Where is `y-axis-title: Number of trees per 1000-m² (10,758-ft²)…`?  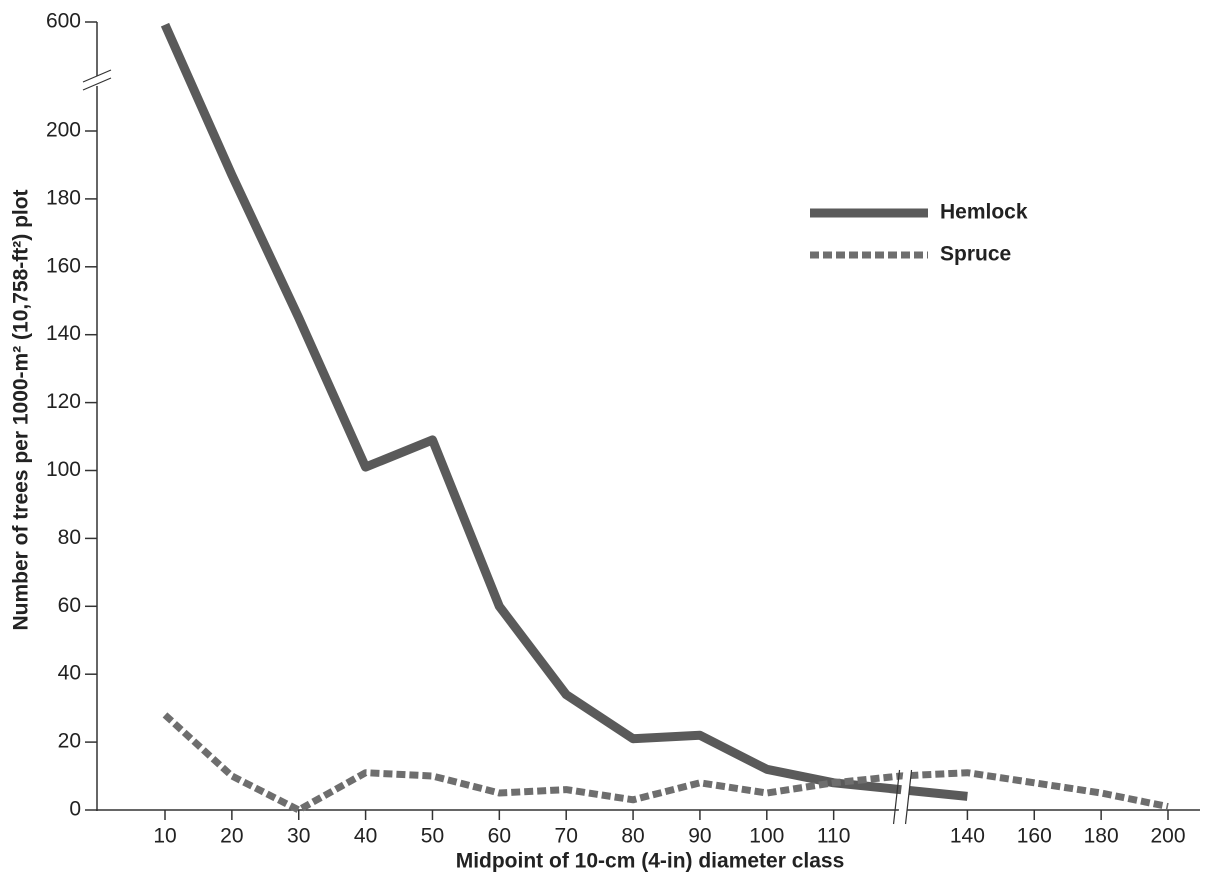
y-axis-title: Number of trees per 1000-m² (10,758-ft²)… is located at coordinates (21, 409).